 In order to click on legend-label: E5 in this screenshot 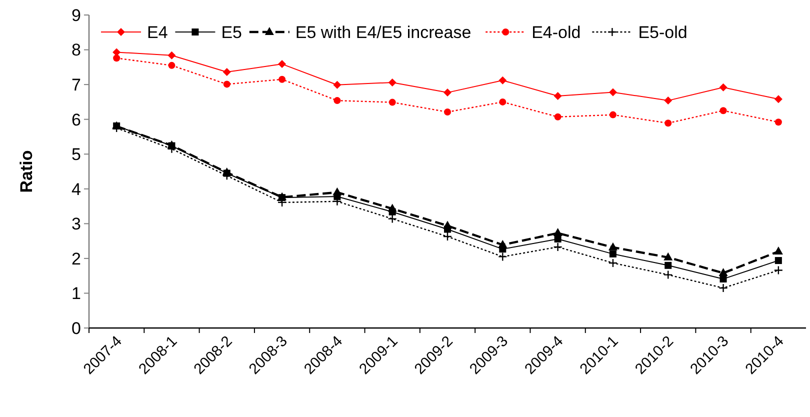, I will do `click(231, 32)`.